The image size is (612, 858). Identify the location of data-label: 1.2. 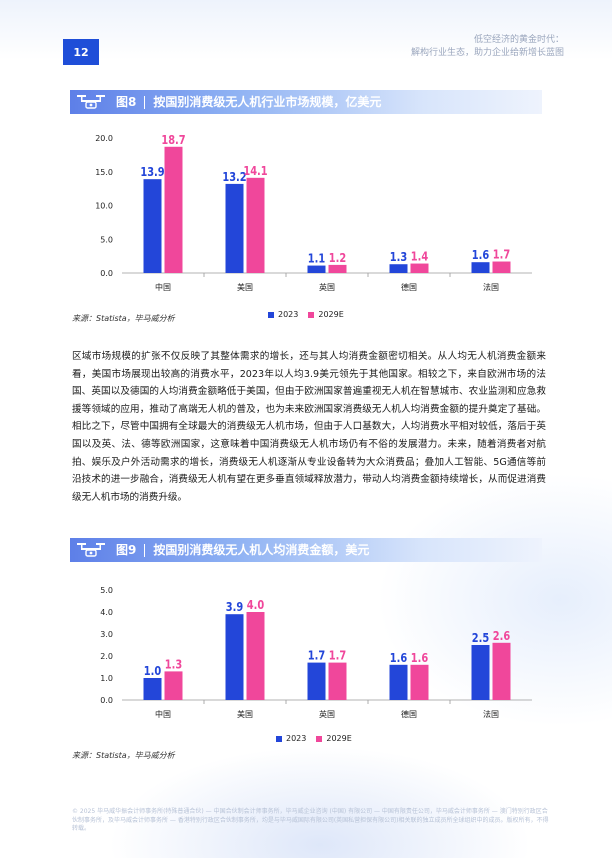
(337, 258).